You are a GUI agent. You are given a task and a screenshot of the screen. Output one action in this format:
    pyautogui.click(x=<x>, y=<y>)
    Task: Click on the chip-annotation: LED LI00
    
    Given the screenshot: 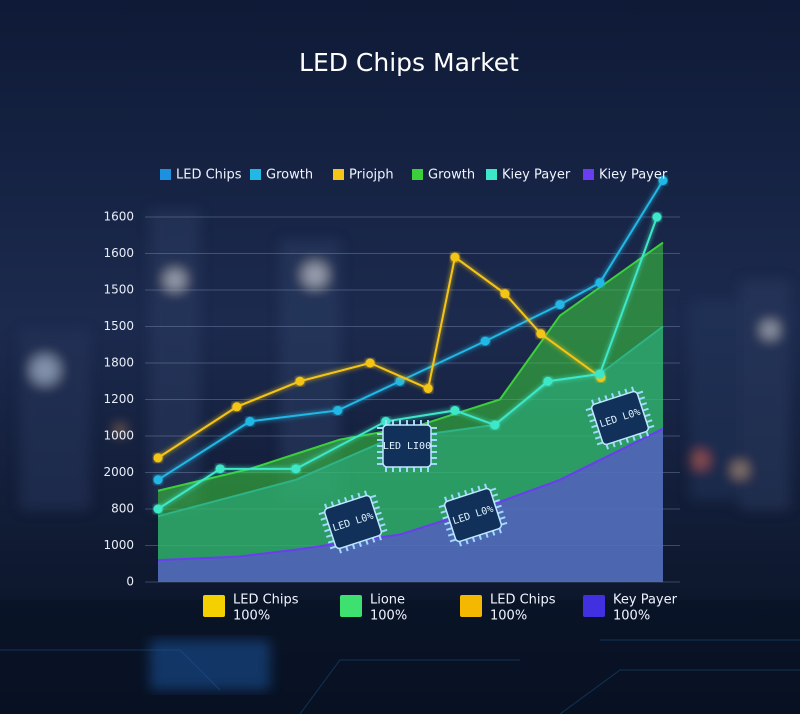 What is the action you would take?
    pyautogui.click(x=407, y=446)
    